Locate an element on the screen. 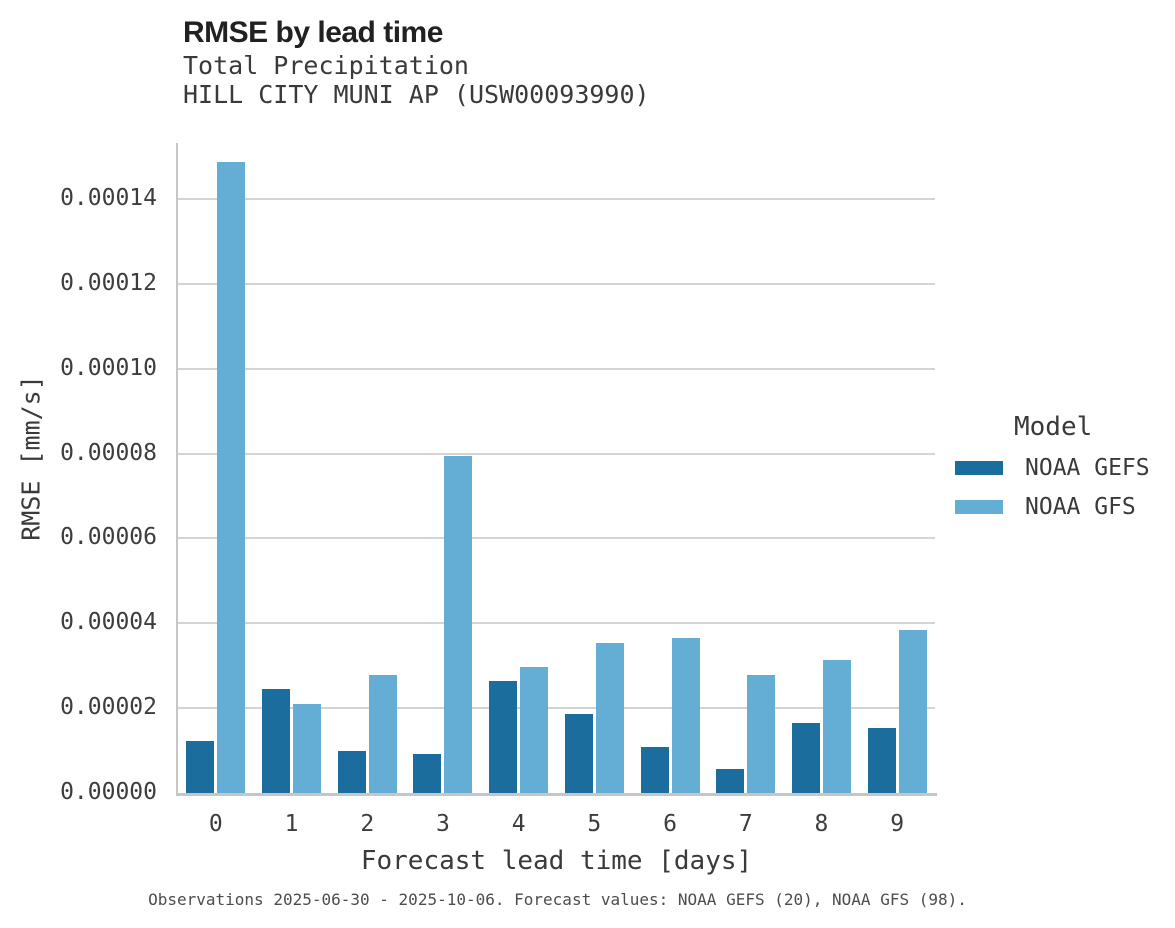 The width and height of the screenshot is (1175, 928). legend: Model NOAA GEFS NOAA GFS is located at coordinates (1051, 466).